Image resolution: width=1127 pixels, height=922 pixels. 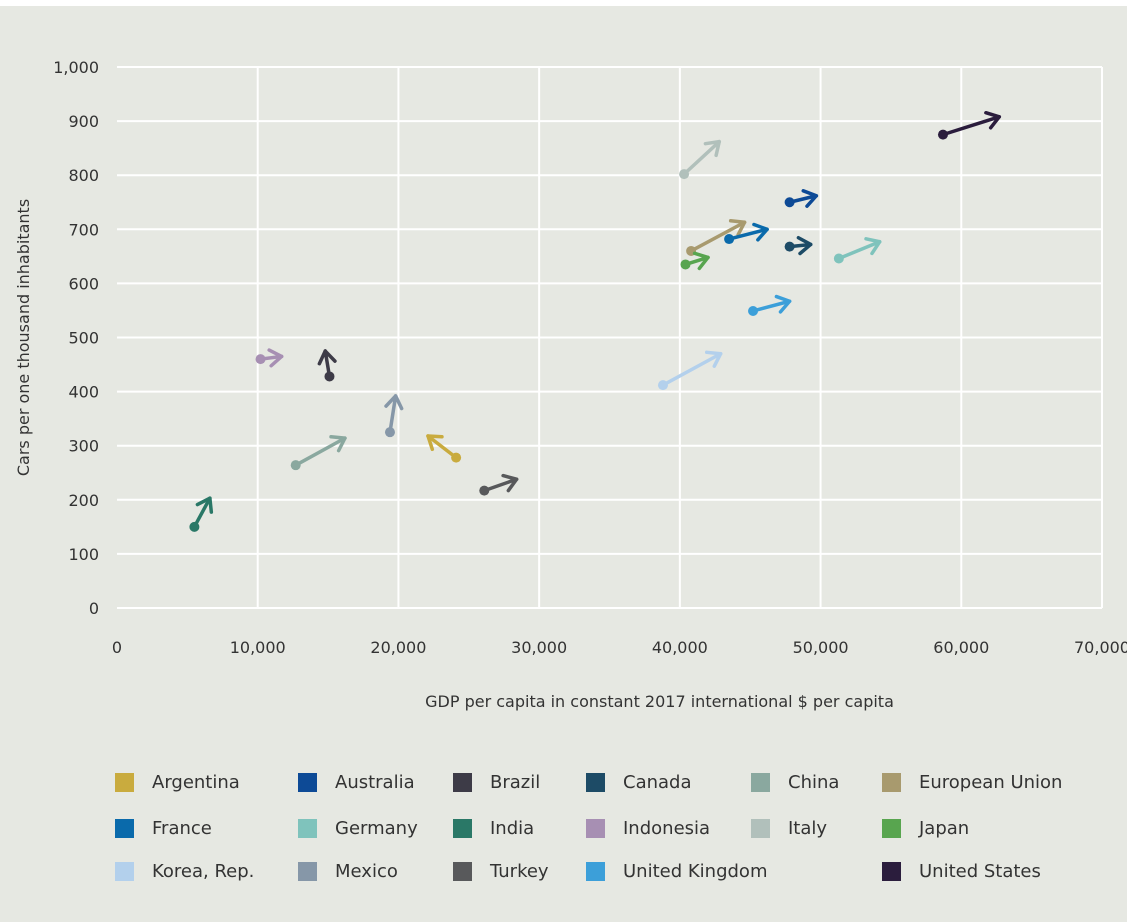 I want to click on legend-label: Japan, so click(x=944, y=828).